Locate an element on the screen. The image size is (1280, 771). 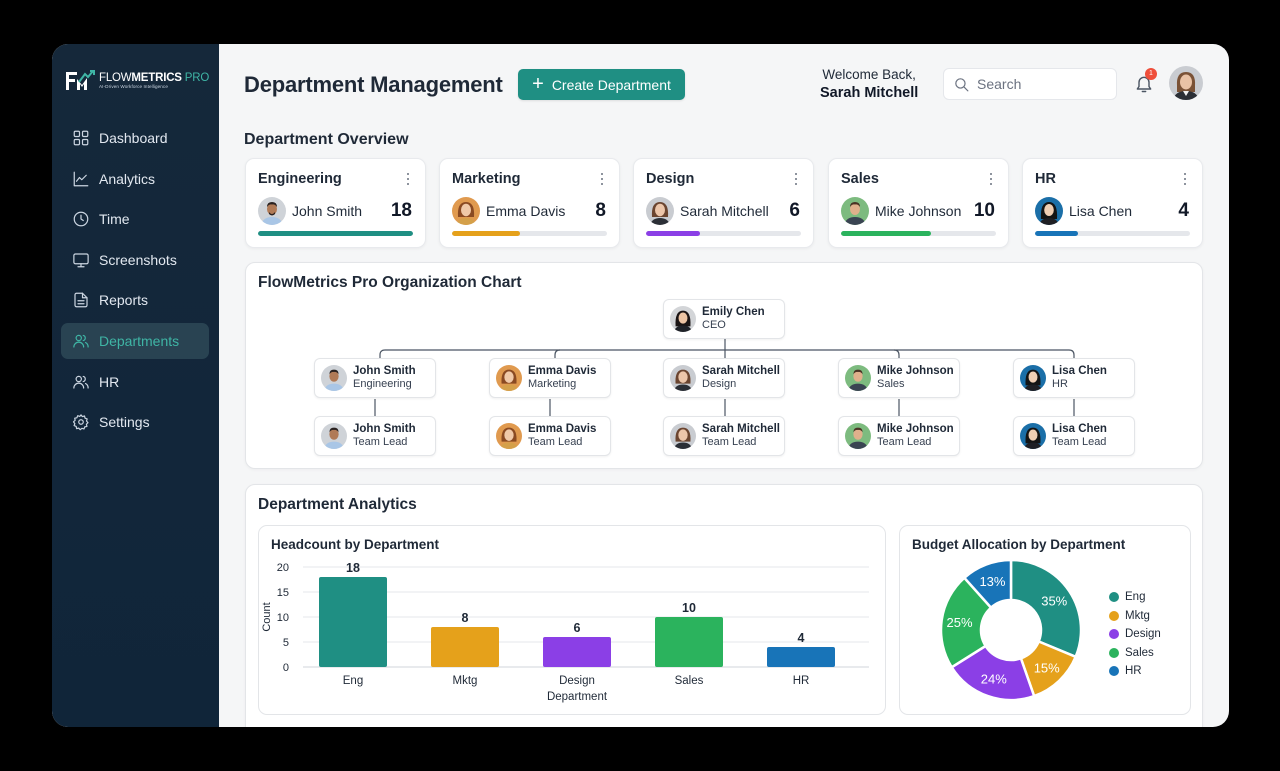
svg-text: Department is located at coordinates (577, 697).